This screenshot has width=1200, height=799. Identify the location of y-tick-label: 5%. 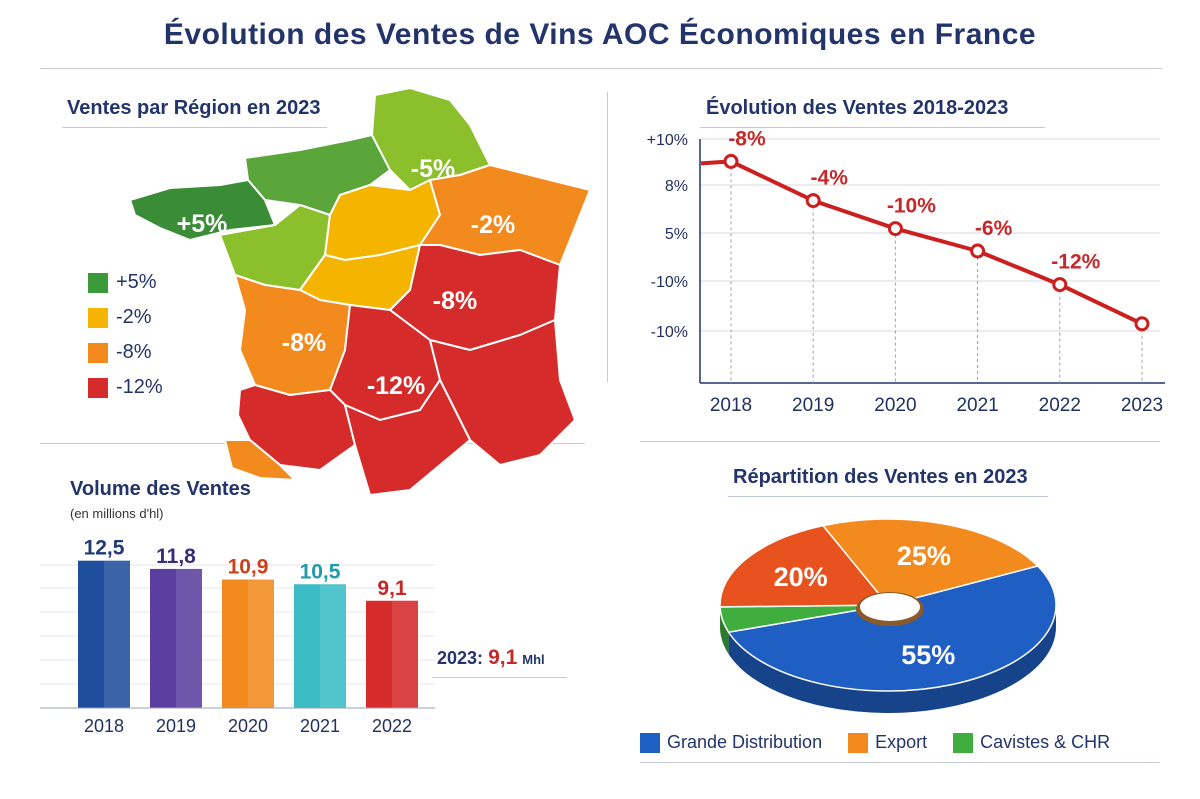
(676, 234).